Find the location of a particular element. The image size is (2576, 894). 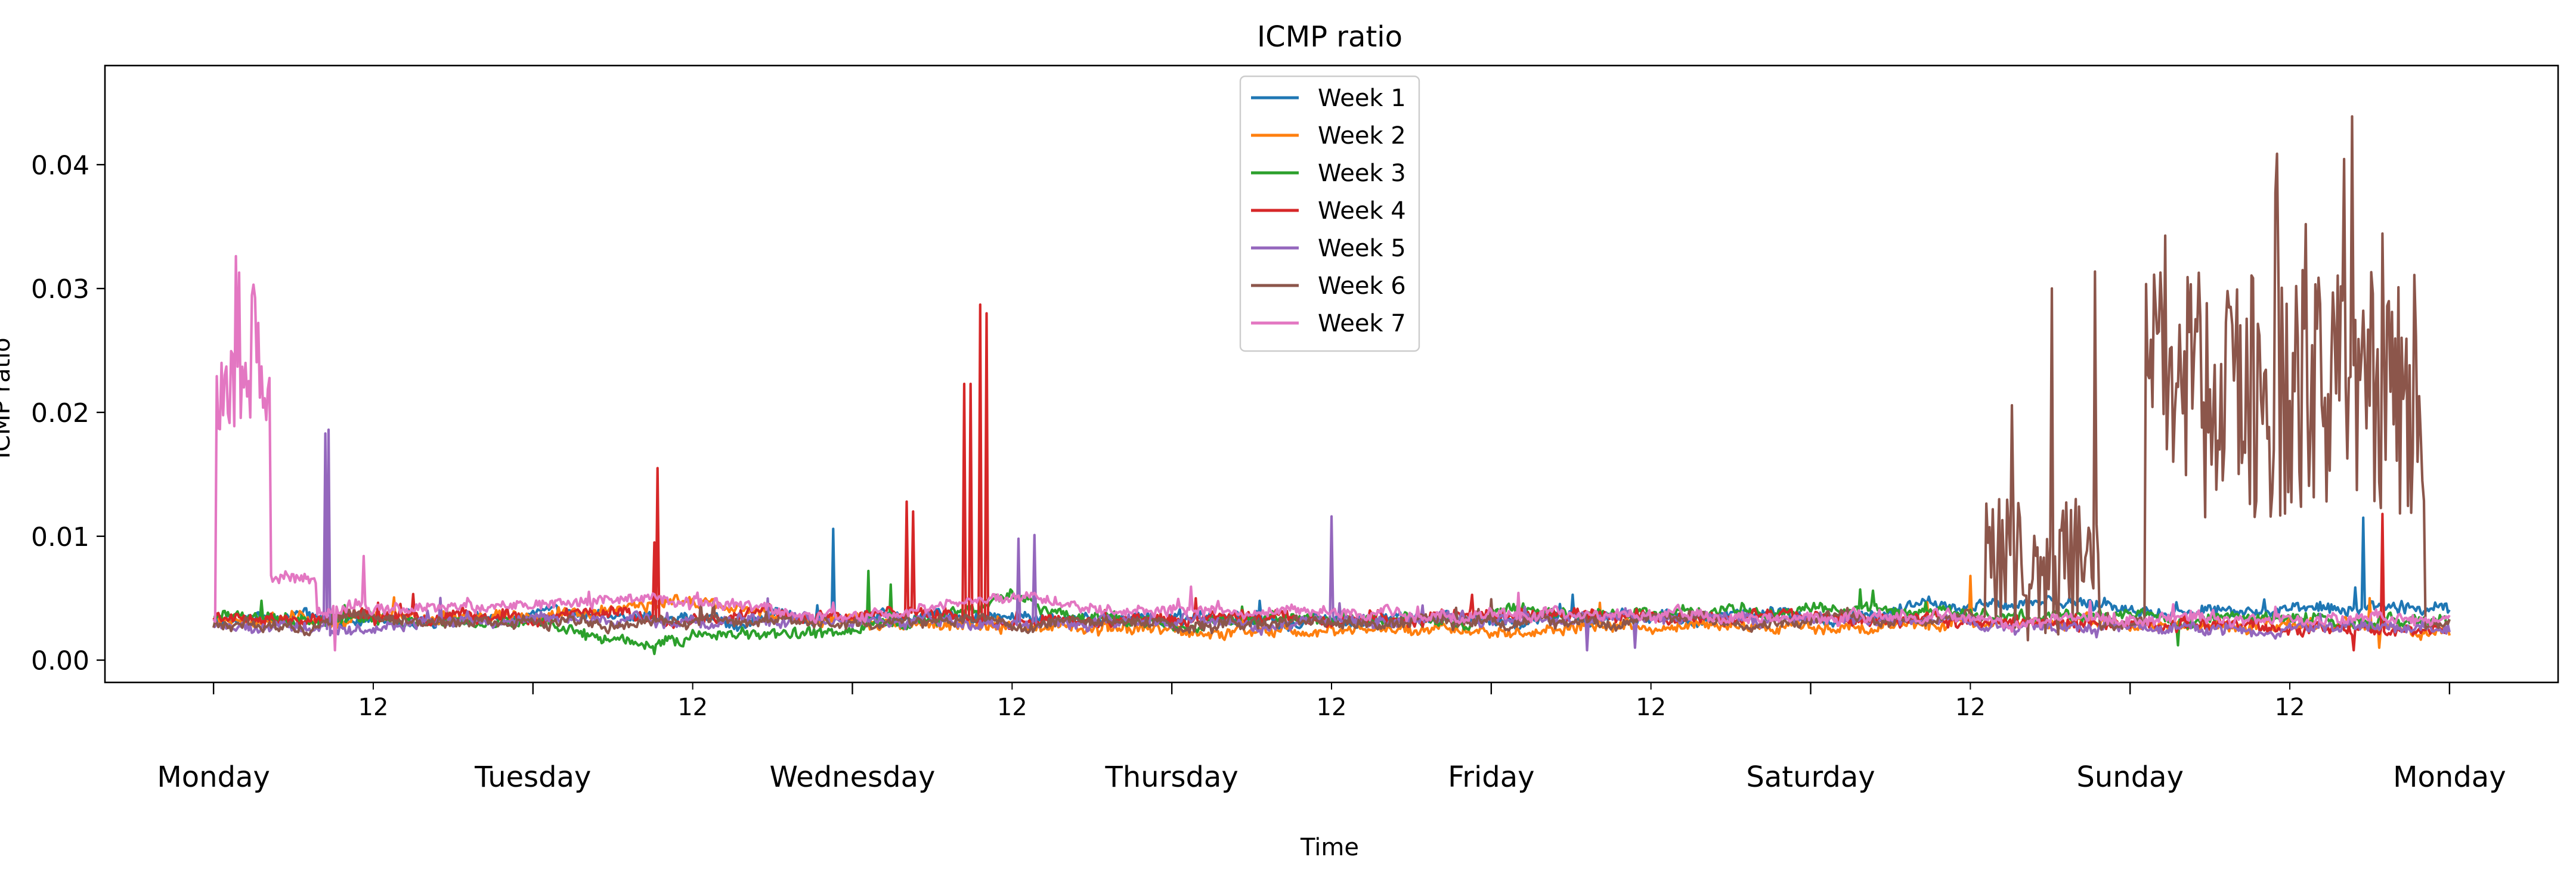

legend-entry: Week 6 is located at coordinates (1362, 286).